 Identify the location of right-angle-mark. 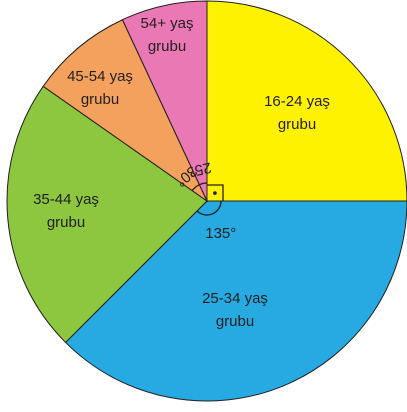
(215, 192).